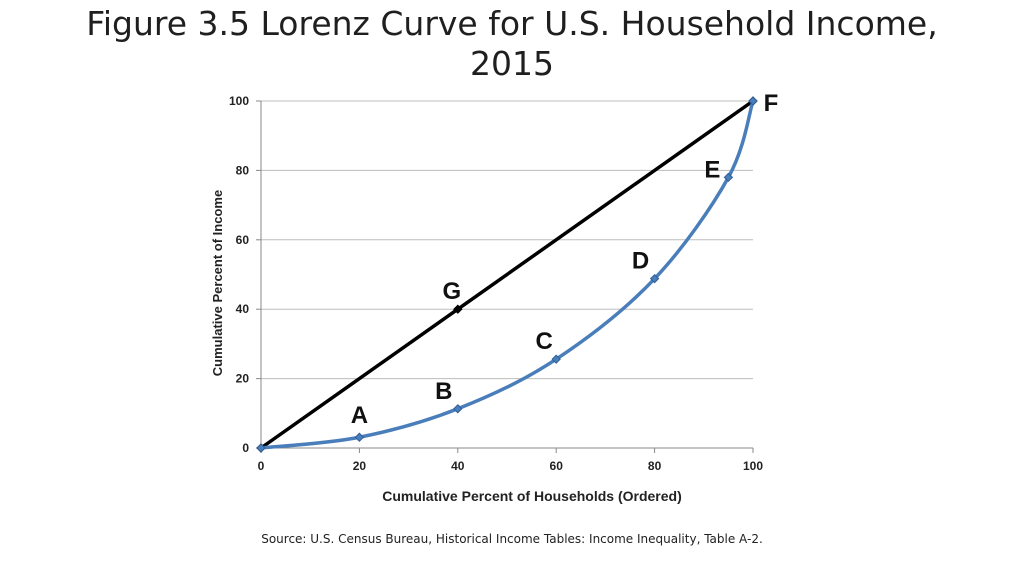 The height and width of the screenshot is (576, 1024). Describe the element at coordinates (544, 341) in the screenshot. I see `point-label-c: C` at that location.